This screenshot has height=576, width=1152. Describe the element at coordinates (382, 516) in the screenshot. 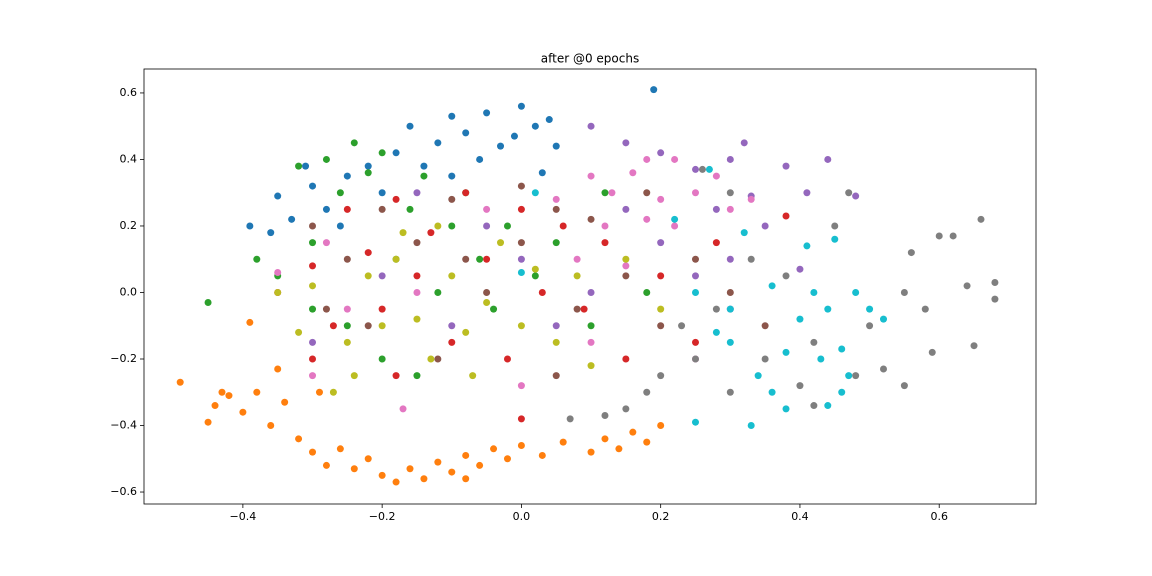

I see `x-tick-label: −0.2` at that location.